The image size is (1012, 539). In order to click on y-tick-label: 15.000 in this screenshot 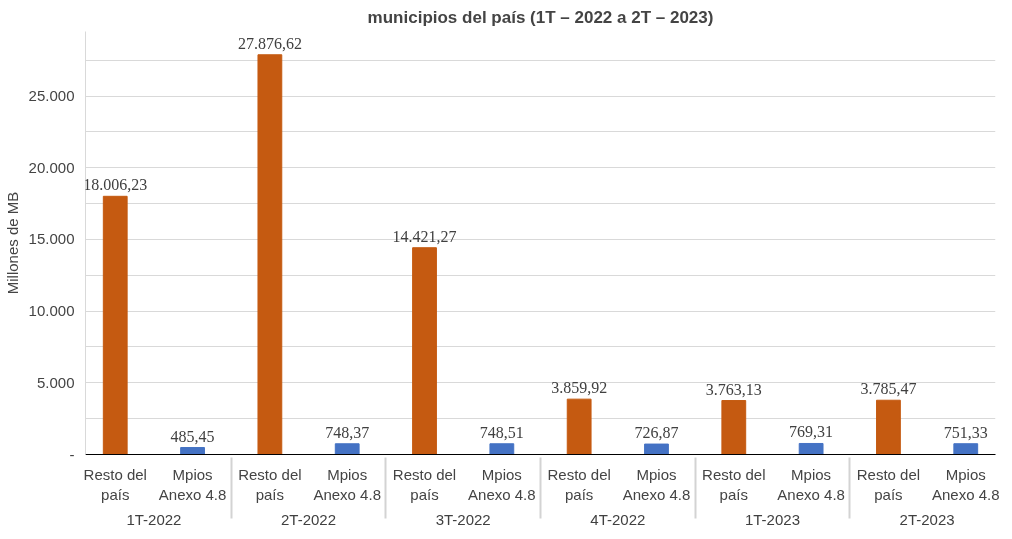, I will do `click(51, 239)`.